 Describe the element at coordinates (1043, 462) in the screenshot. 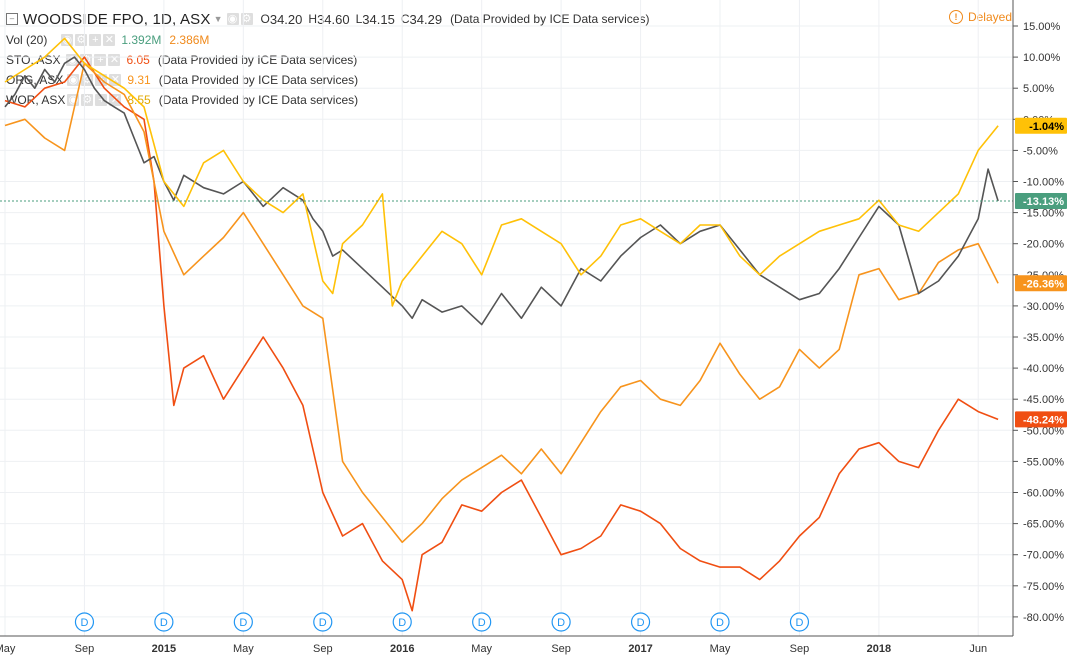

I see `y-tick-label: -55.00%` at that location.